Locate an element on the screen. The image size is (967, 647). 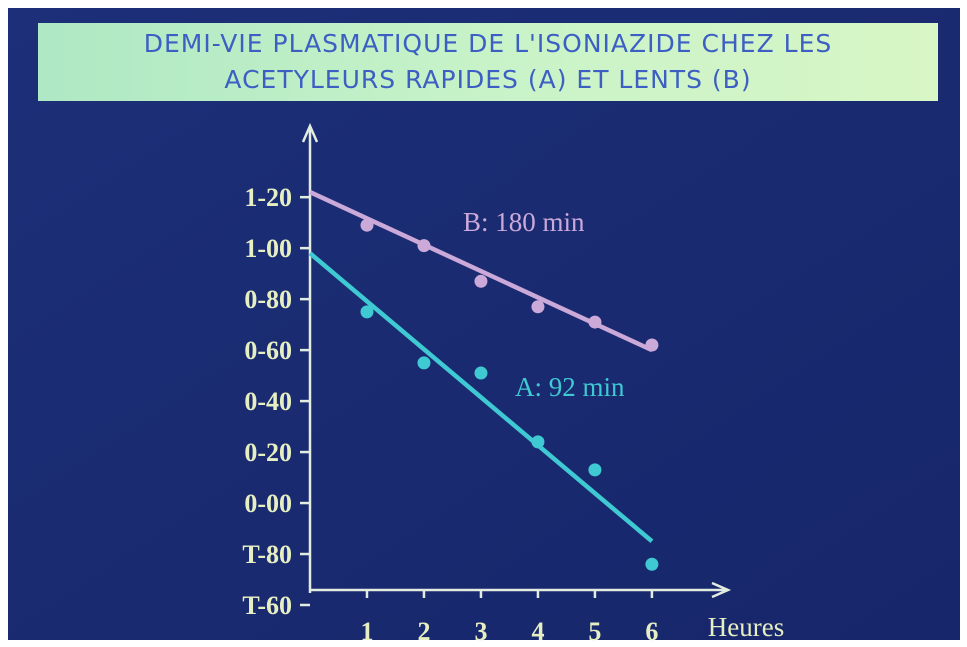
y-tick-label: 1-20 is located at coordinates (268, 197).